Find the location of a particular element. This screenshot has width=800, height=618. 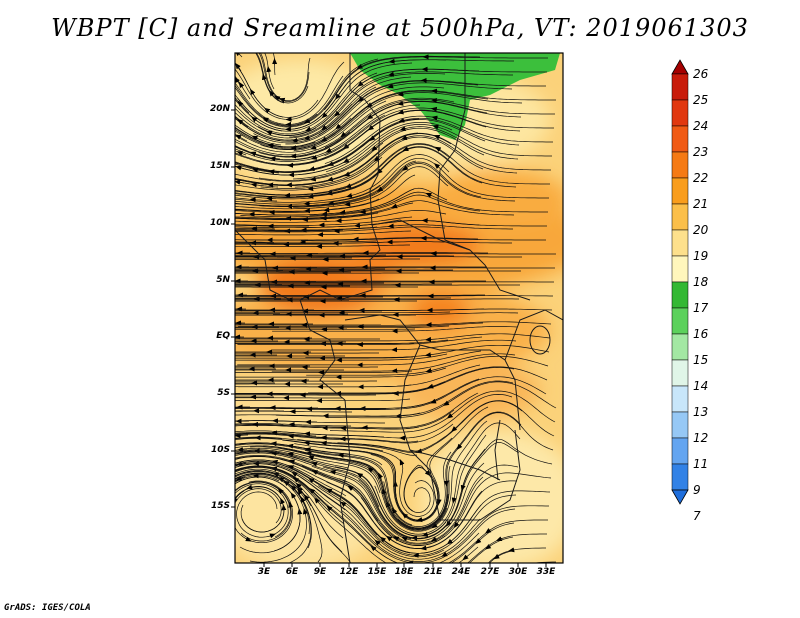

lat-label: 20N is located at coordinates (219, 109).